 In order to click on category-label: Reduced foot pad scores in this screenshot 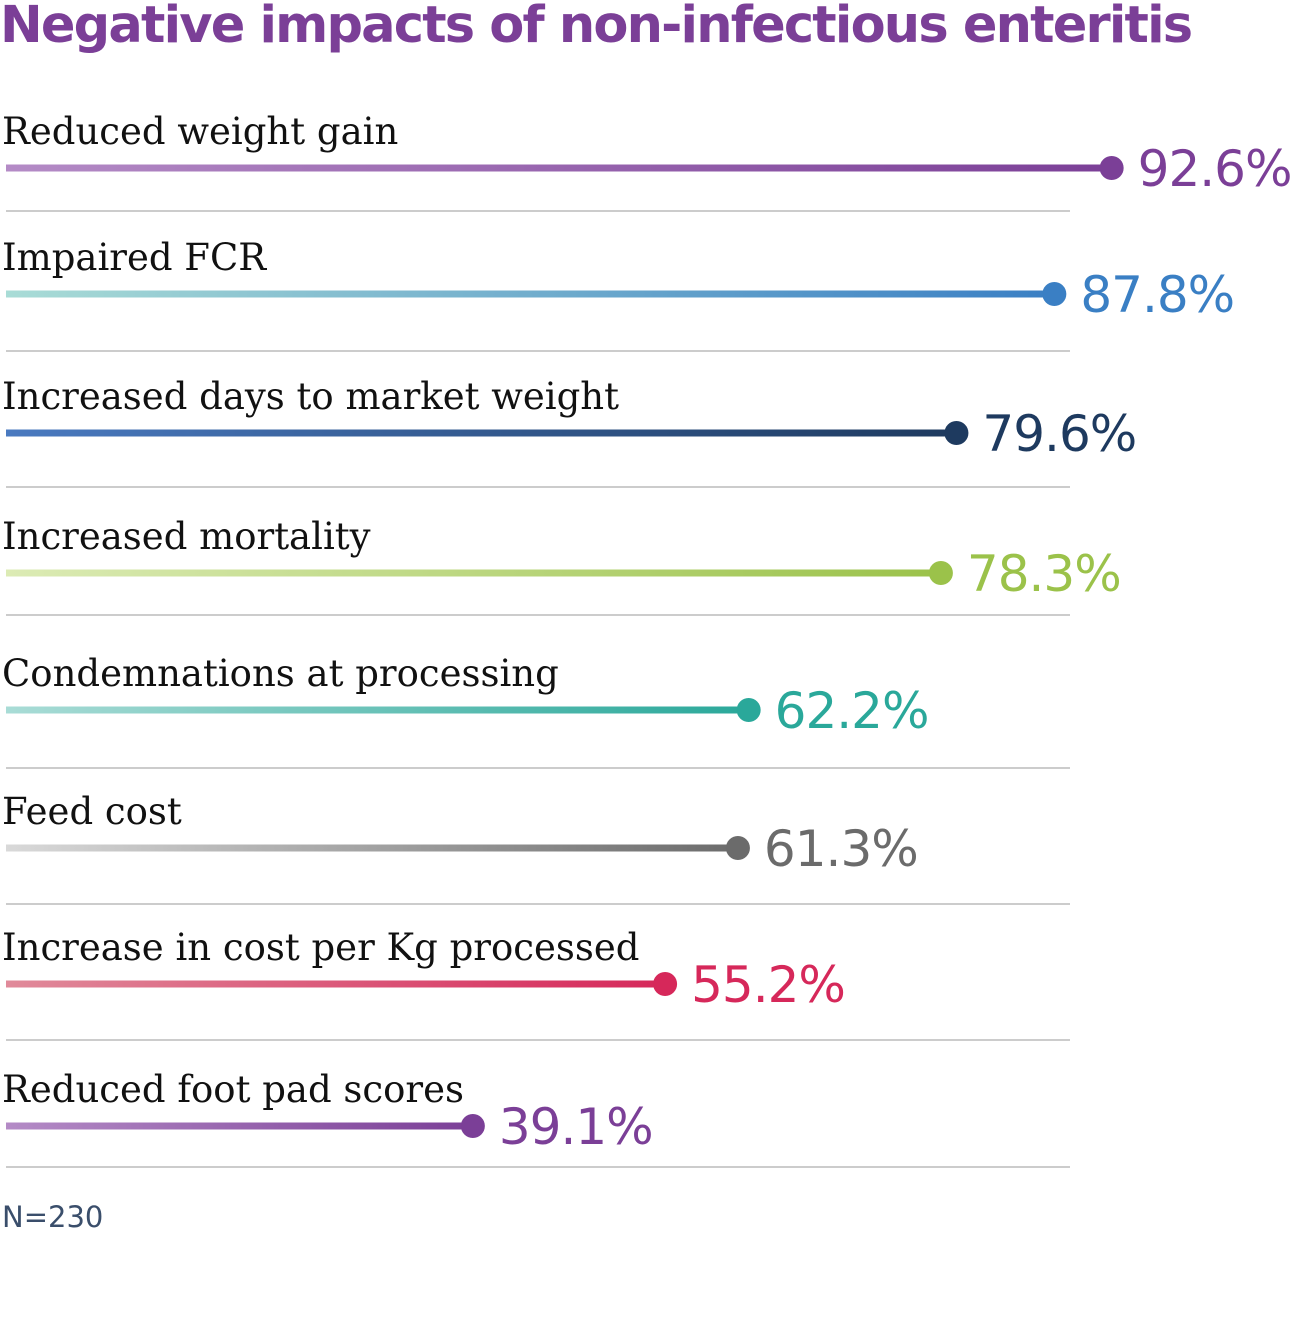, I will do `click(233, 1089)`.